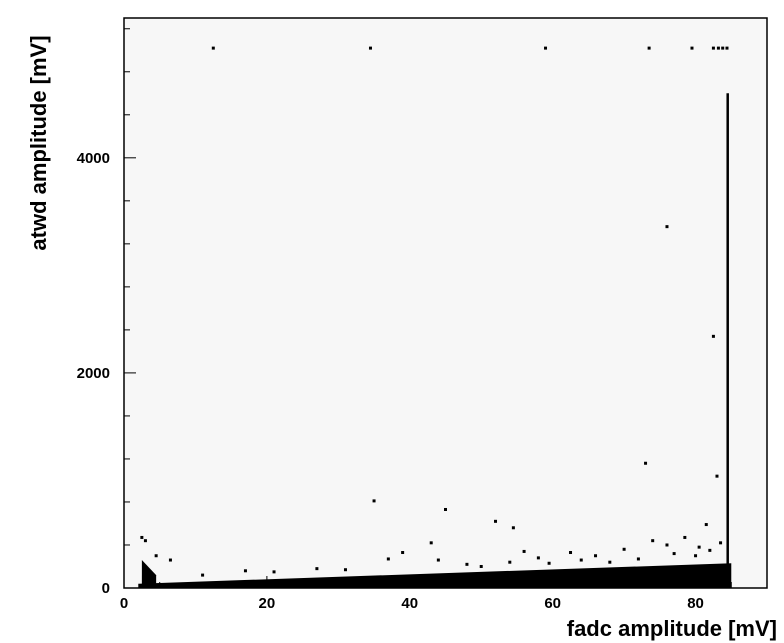 The image size is (784, 643). I want to click on y-axis-ticks: 0 2000 4000, so click(106, 312).